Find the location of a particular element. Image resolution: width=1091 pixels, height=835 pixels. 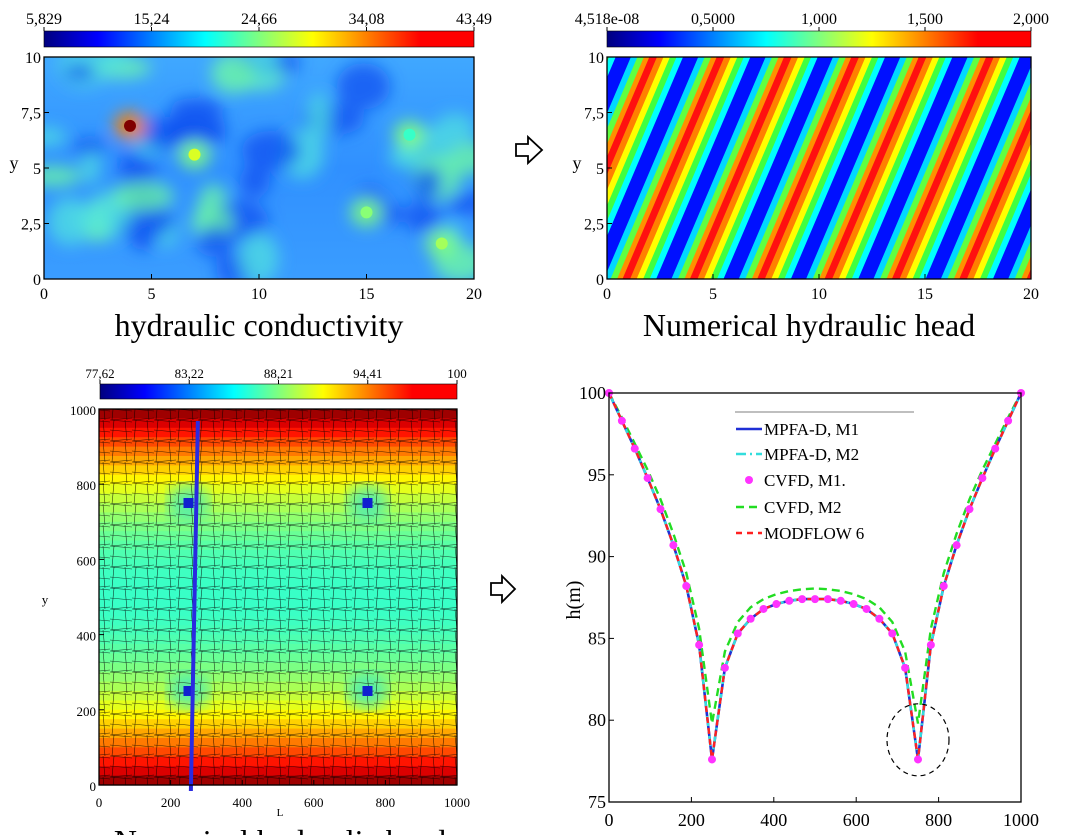

mesh-xtick-label: 400 is located at coordinates (242, 802).